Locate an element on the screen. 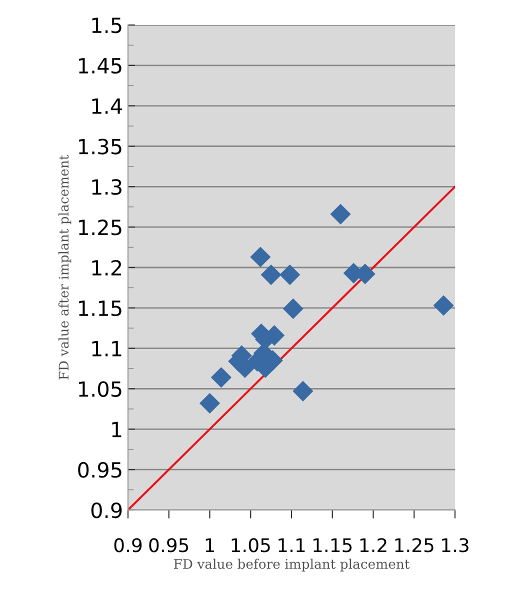  y-tick-label: 1.4 is located at coordinates (107, 106).